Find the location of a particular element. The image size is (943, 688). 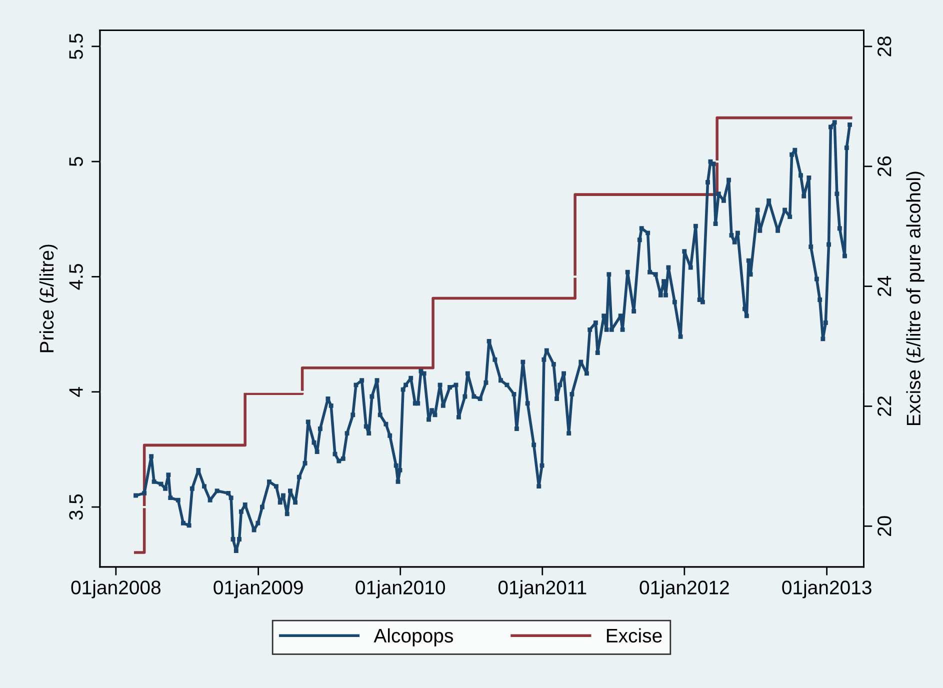

y-tick-label: 5 is located at coordinates (76, 161).